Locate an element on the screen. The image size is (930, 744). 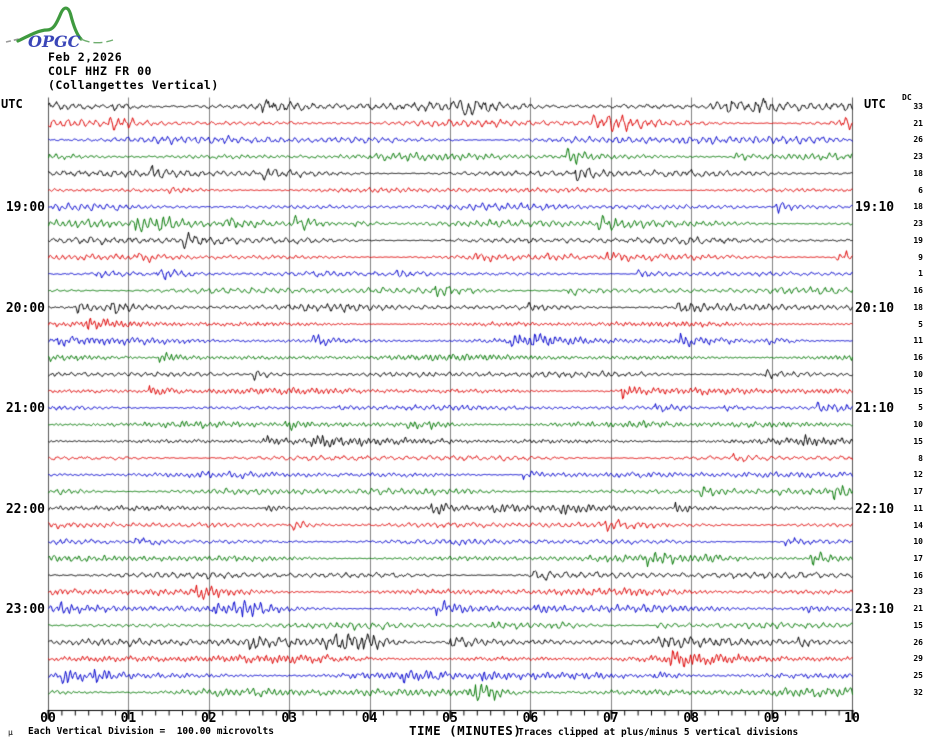
header-date: Feb 2,2026 is located at coordinates (85, 57).